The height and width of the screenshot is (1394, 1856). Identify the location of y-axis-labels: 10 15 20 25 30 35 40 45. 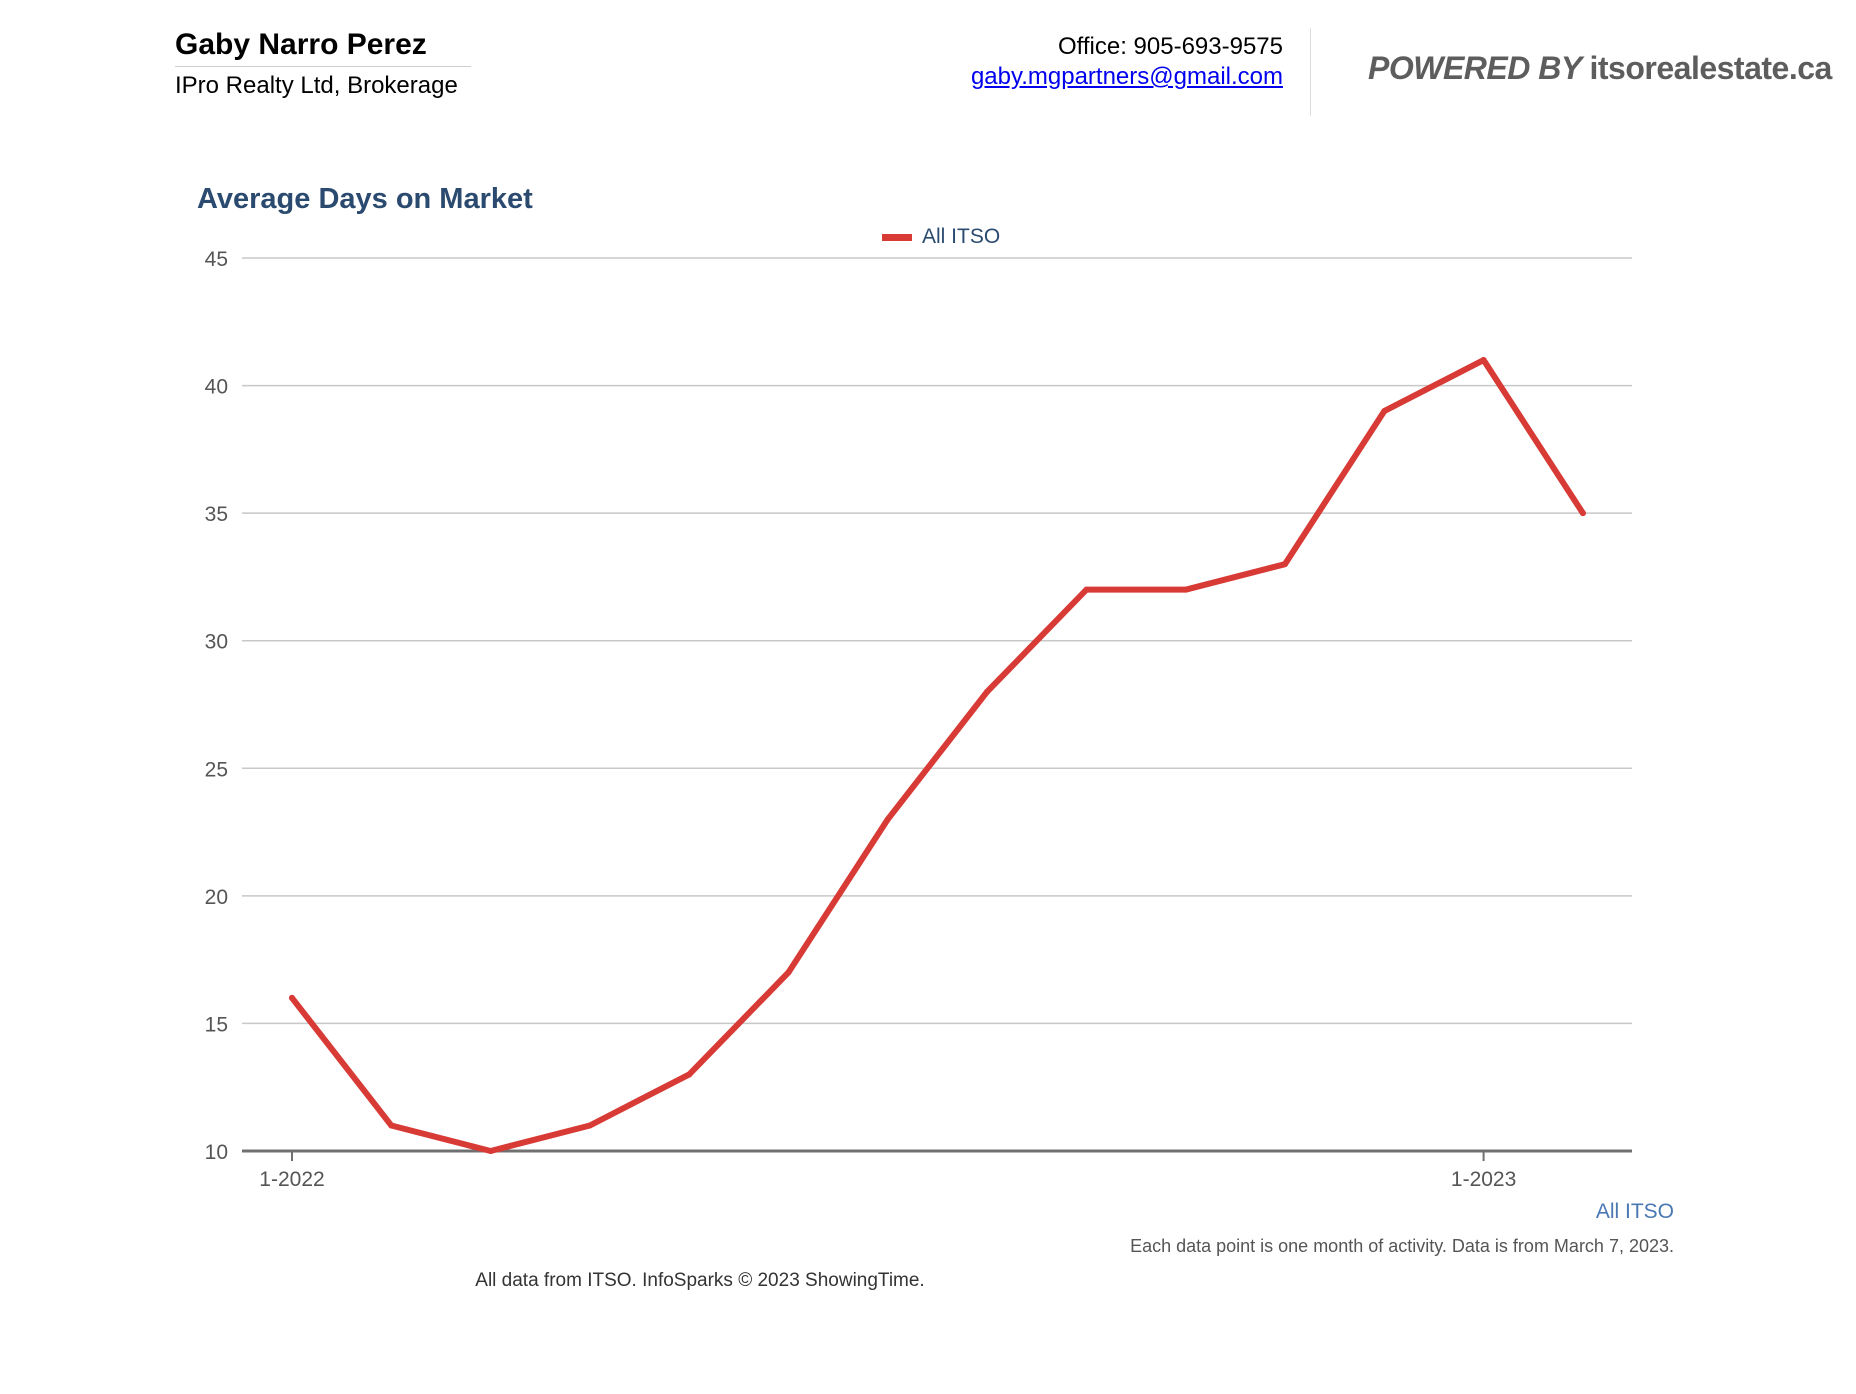
(216, 706).